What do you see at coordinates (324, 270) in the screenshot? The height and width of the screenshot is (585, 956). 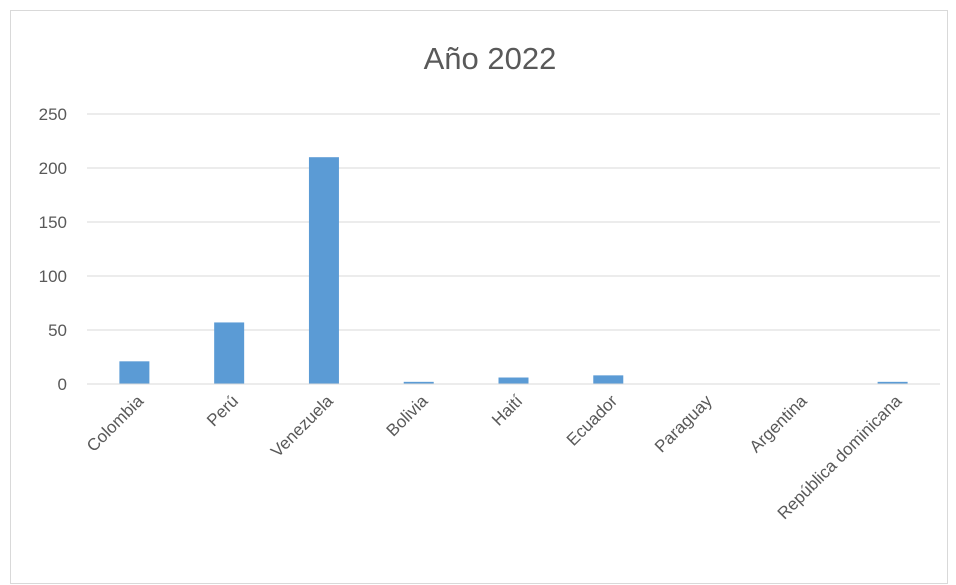 I see `bar-venezuela` at bounding box center [324, 270].